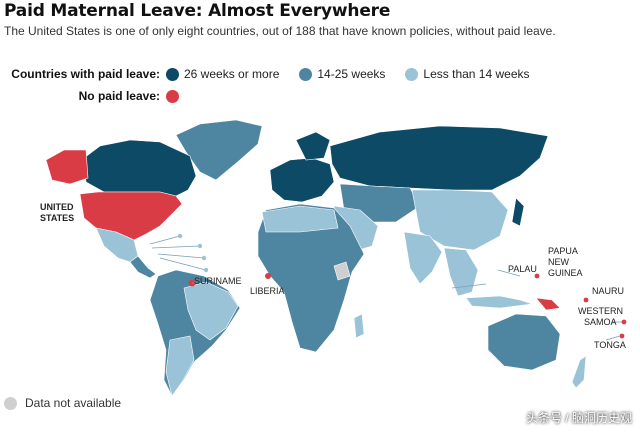 The width and height of the screenshot is (640, 432). Describe the element at coordinates (73, 403) in the screenshot. I see `not-available-text: Data not available` at that location.